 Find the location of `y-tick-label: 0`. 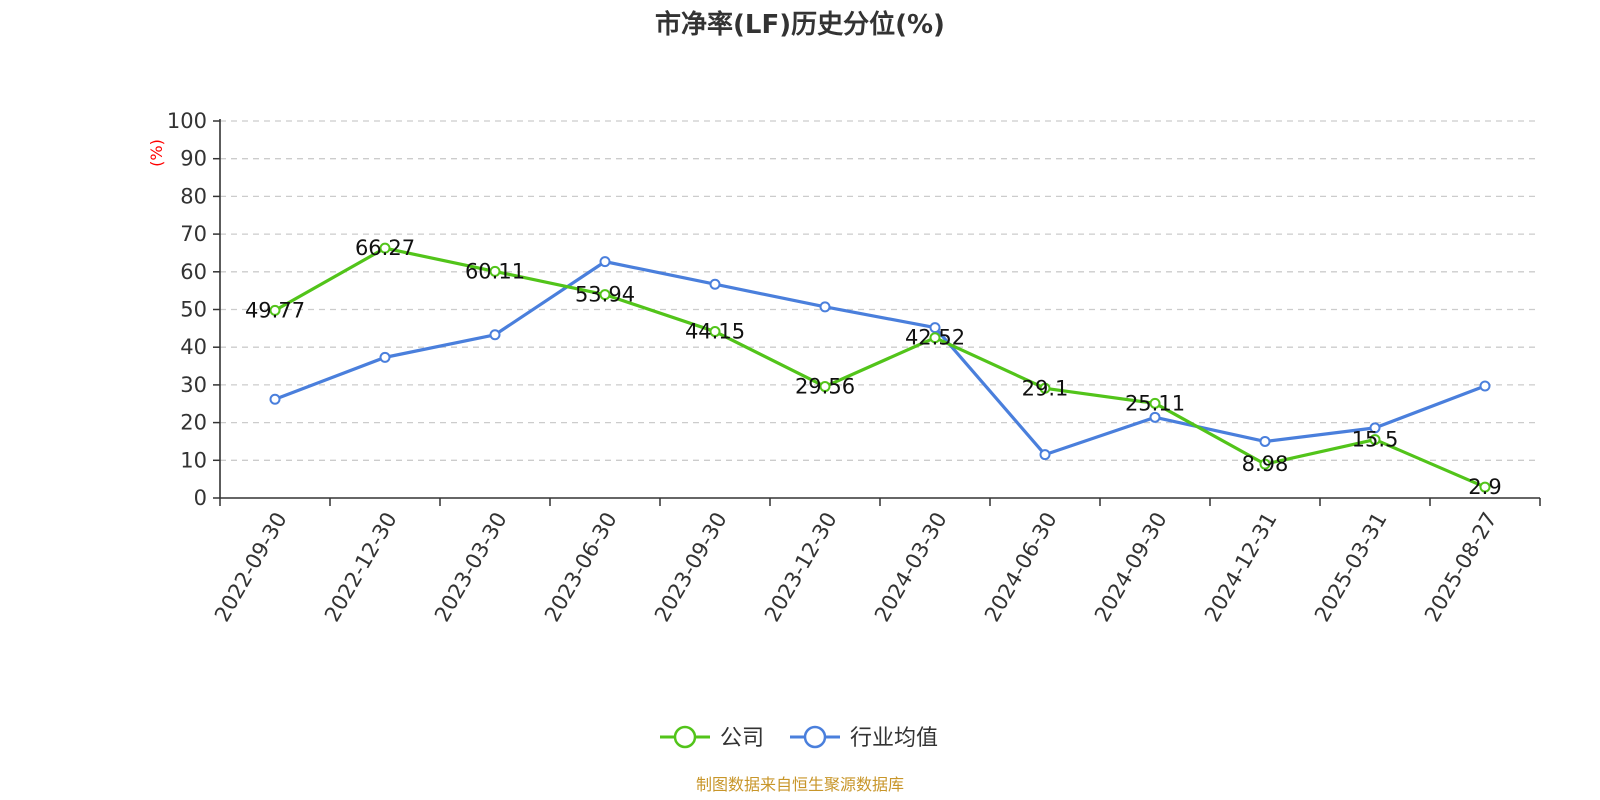

y-tick-label: 0 is located at coordinates (200, 498).